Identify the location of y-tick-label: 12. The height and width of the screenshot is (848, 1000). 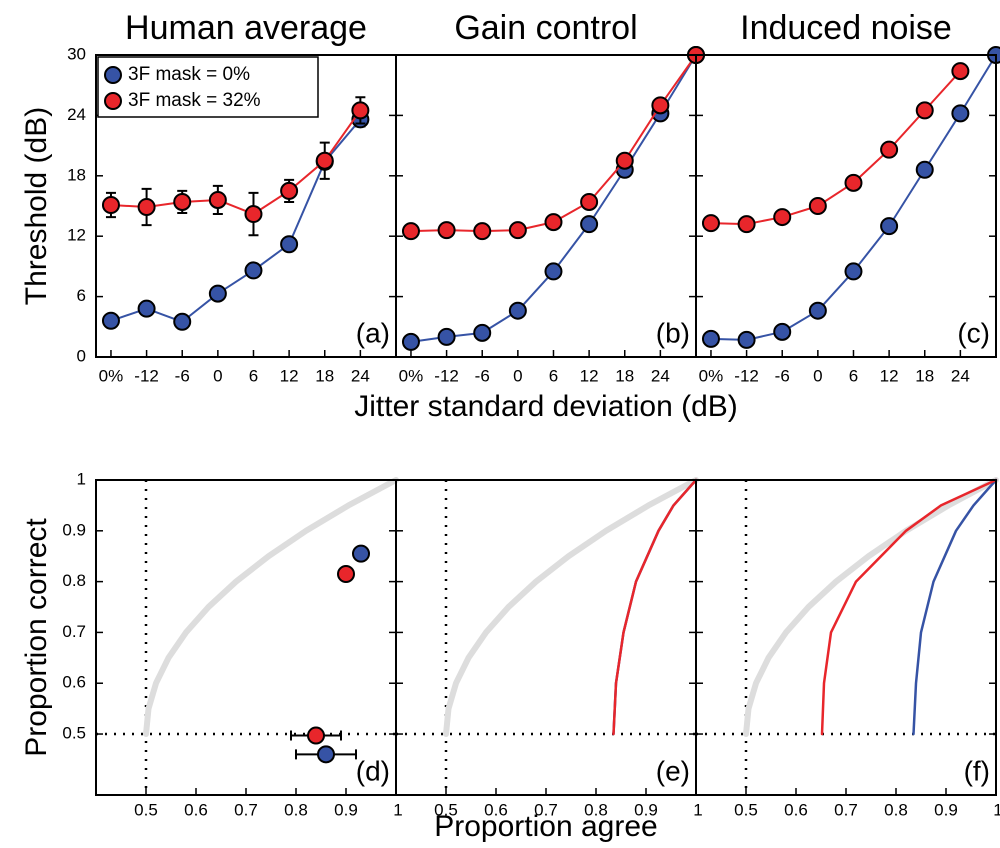
(76, 235).